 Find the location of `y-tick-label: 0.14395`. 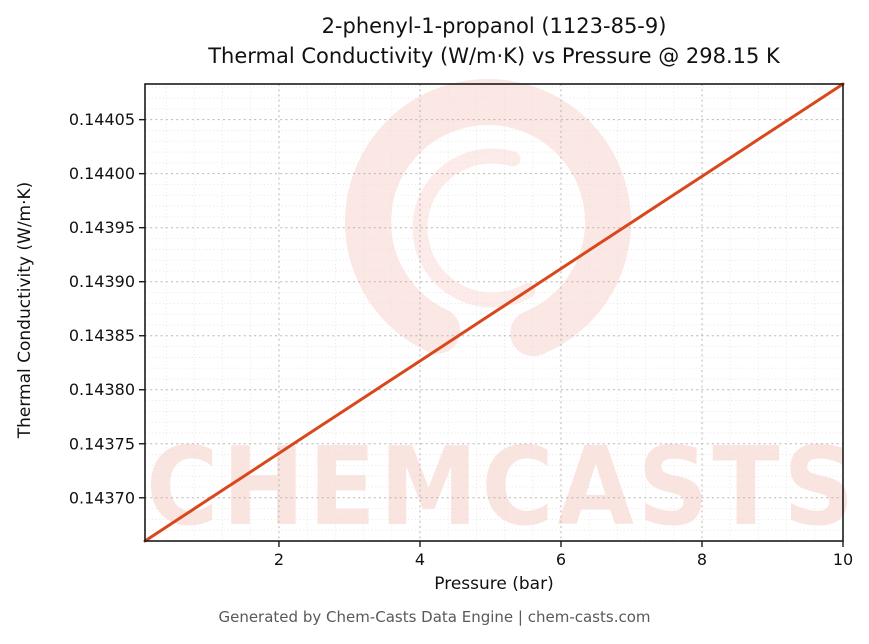

y-tick-label: 0.14395 is located at coordinates (102, 227).